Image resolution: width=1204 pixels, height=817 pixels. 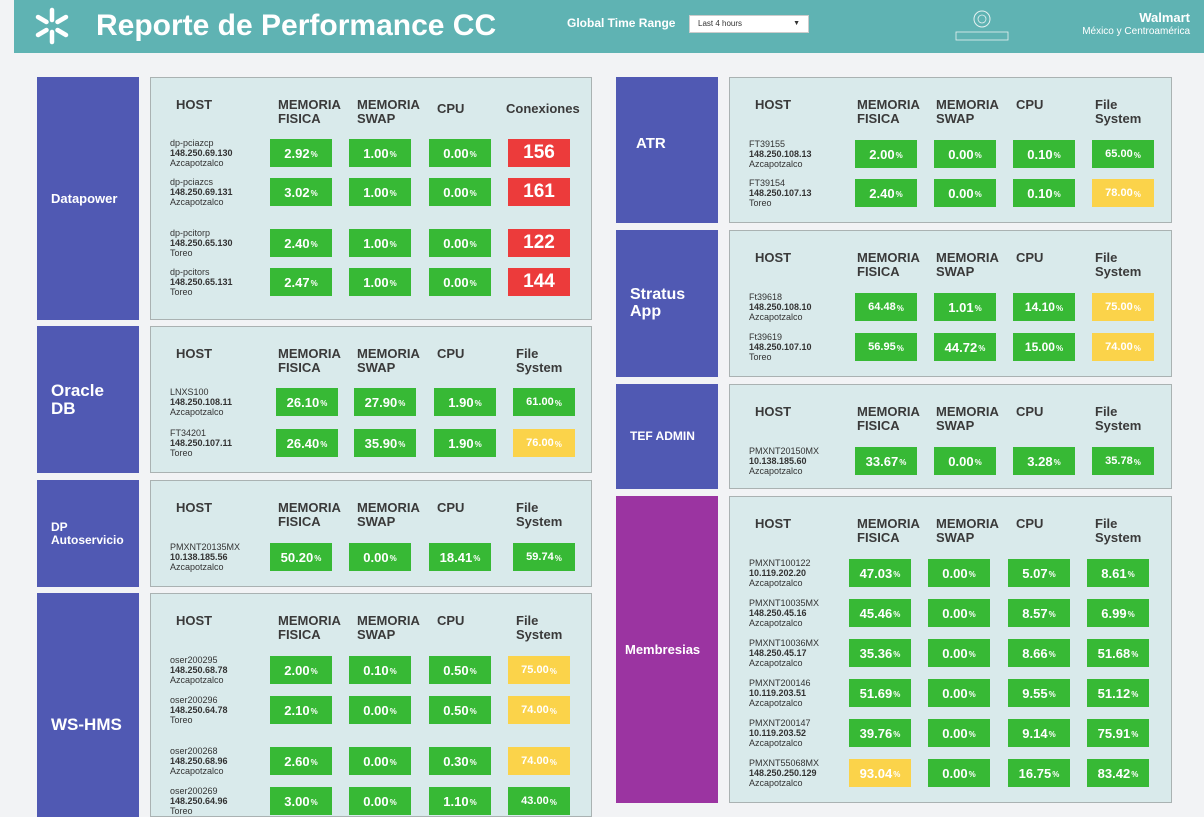 What do you see at coordinates (880, 573) in the screenshot?
I see `metric-cell-mem: 47.03%` at bounding box center [880, 573].